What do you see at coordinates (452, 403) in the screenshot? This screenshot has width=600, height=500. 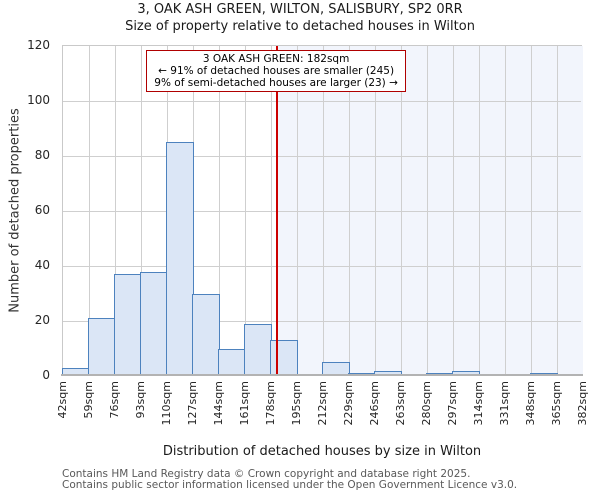 I see `x-tick-label: 297sqm` at bounding box center [452, 403].